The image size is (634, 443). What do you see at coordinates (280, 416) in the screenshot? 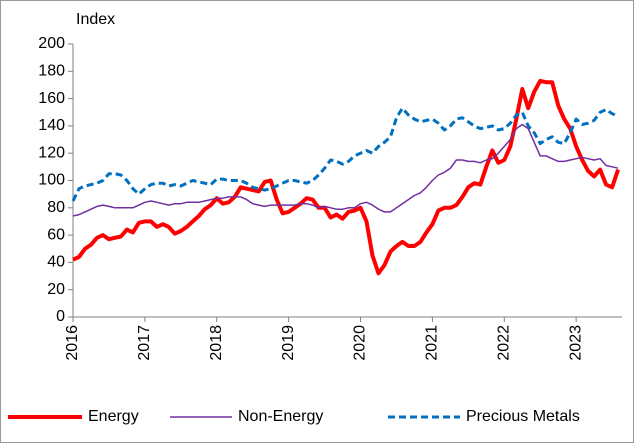
I see `legend-label: Non-Energy` at bounding box center [280, 416].